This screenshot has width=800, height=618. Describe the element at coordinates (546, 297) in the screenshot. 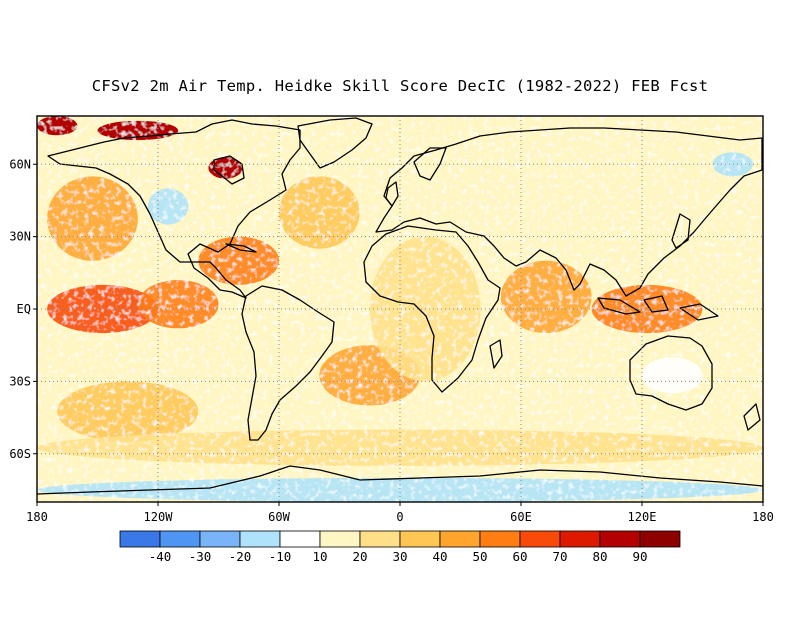

I see `field-region-arabian-sea-indian-ocean` at that location.